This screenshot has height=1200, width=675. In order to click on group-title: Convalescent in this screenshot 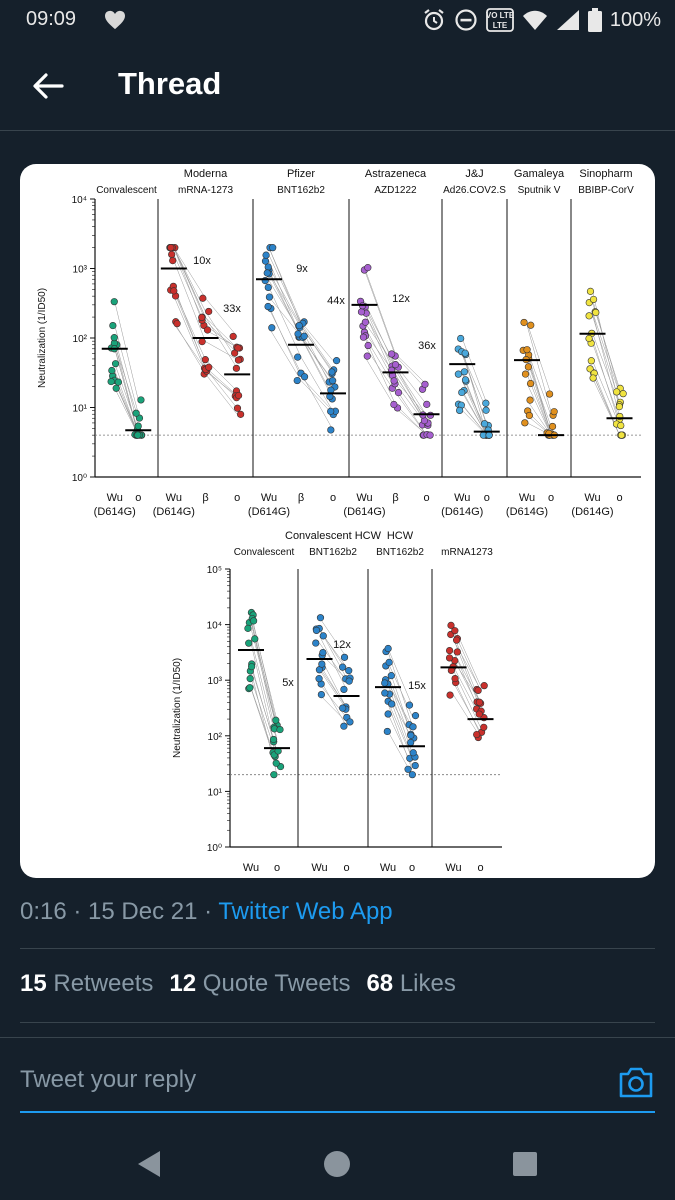, I will do `click(126, 190)`.